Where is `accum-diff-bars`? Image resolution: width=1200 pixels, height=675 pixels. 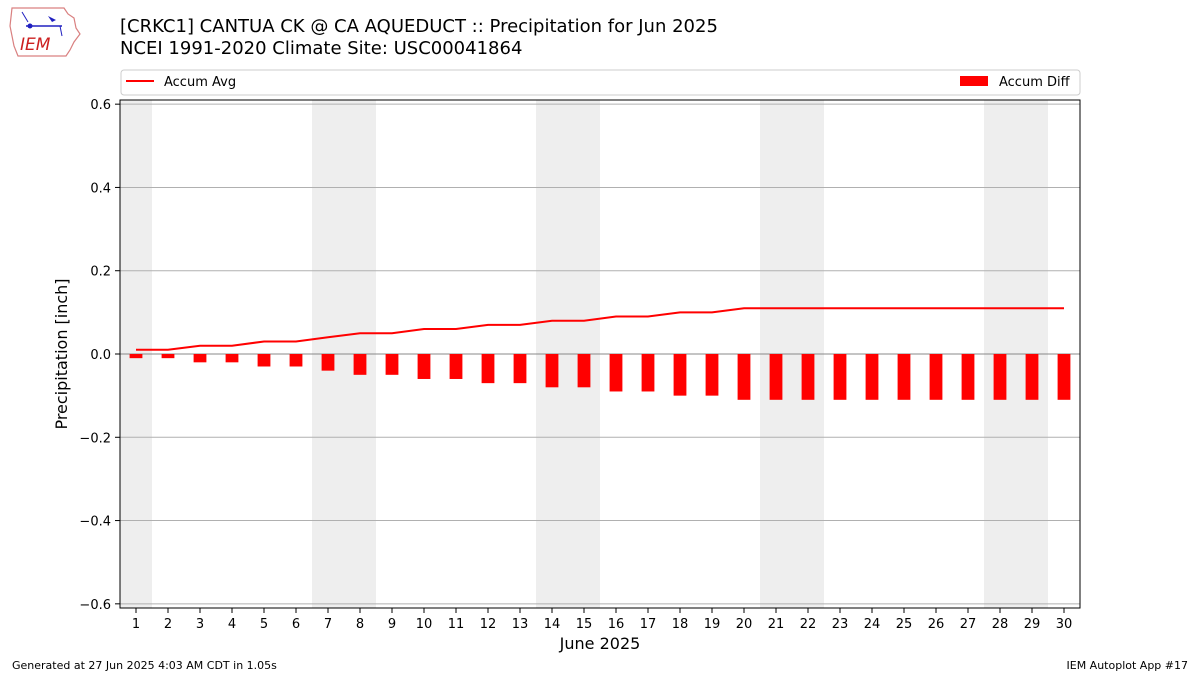
accum-diff-bars is located at coordinates (600, 377).